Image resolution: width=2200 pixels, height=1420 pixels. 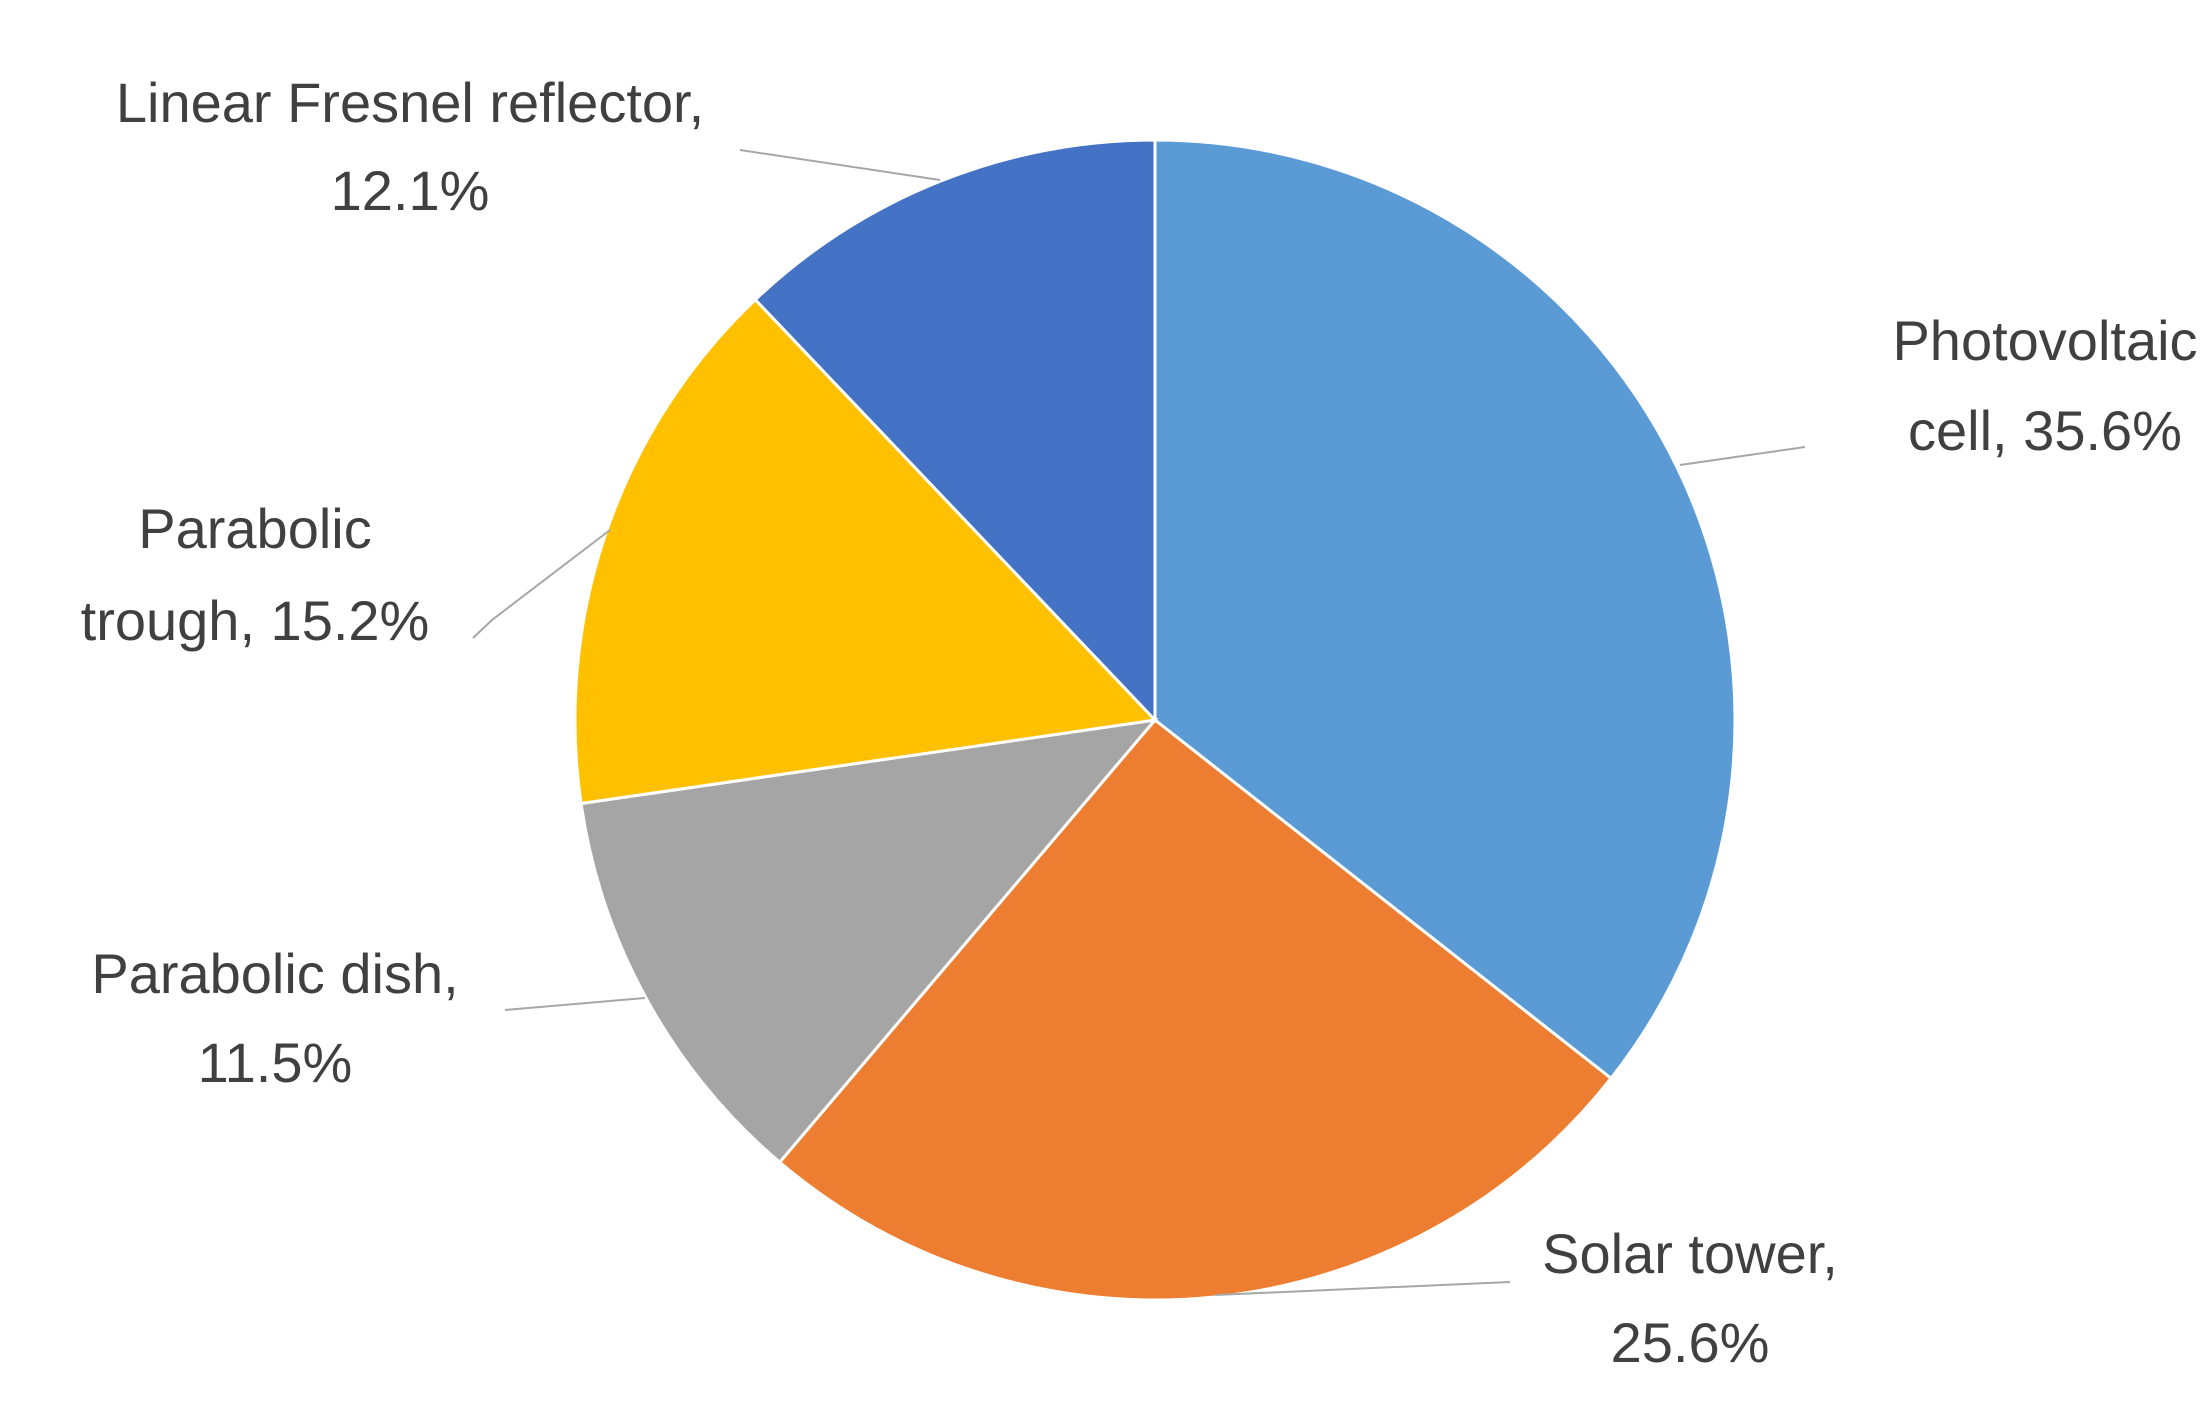 What do you see at coordinates (410, 102) in the screenshot?
I see `data-label-line: Linear Fresnel reflector,` at bounding box center [410, 102].